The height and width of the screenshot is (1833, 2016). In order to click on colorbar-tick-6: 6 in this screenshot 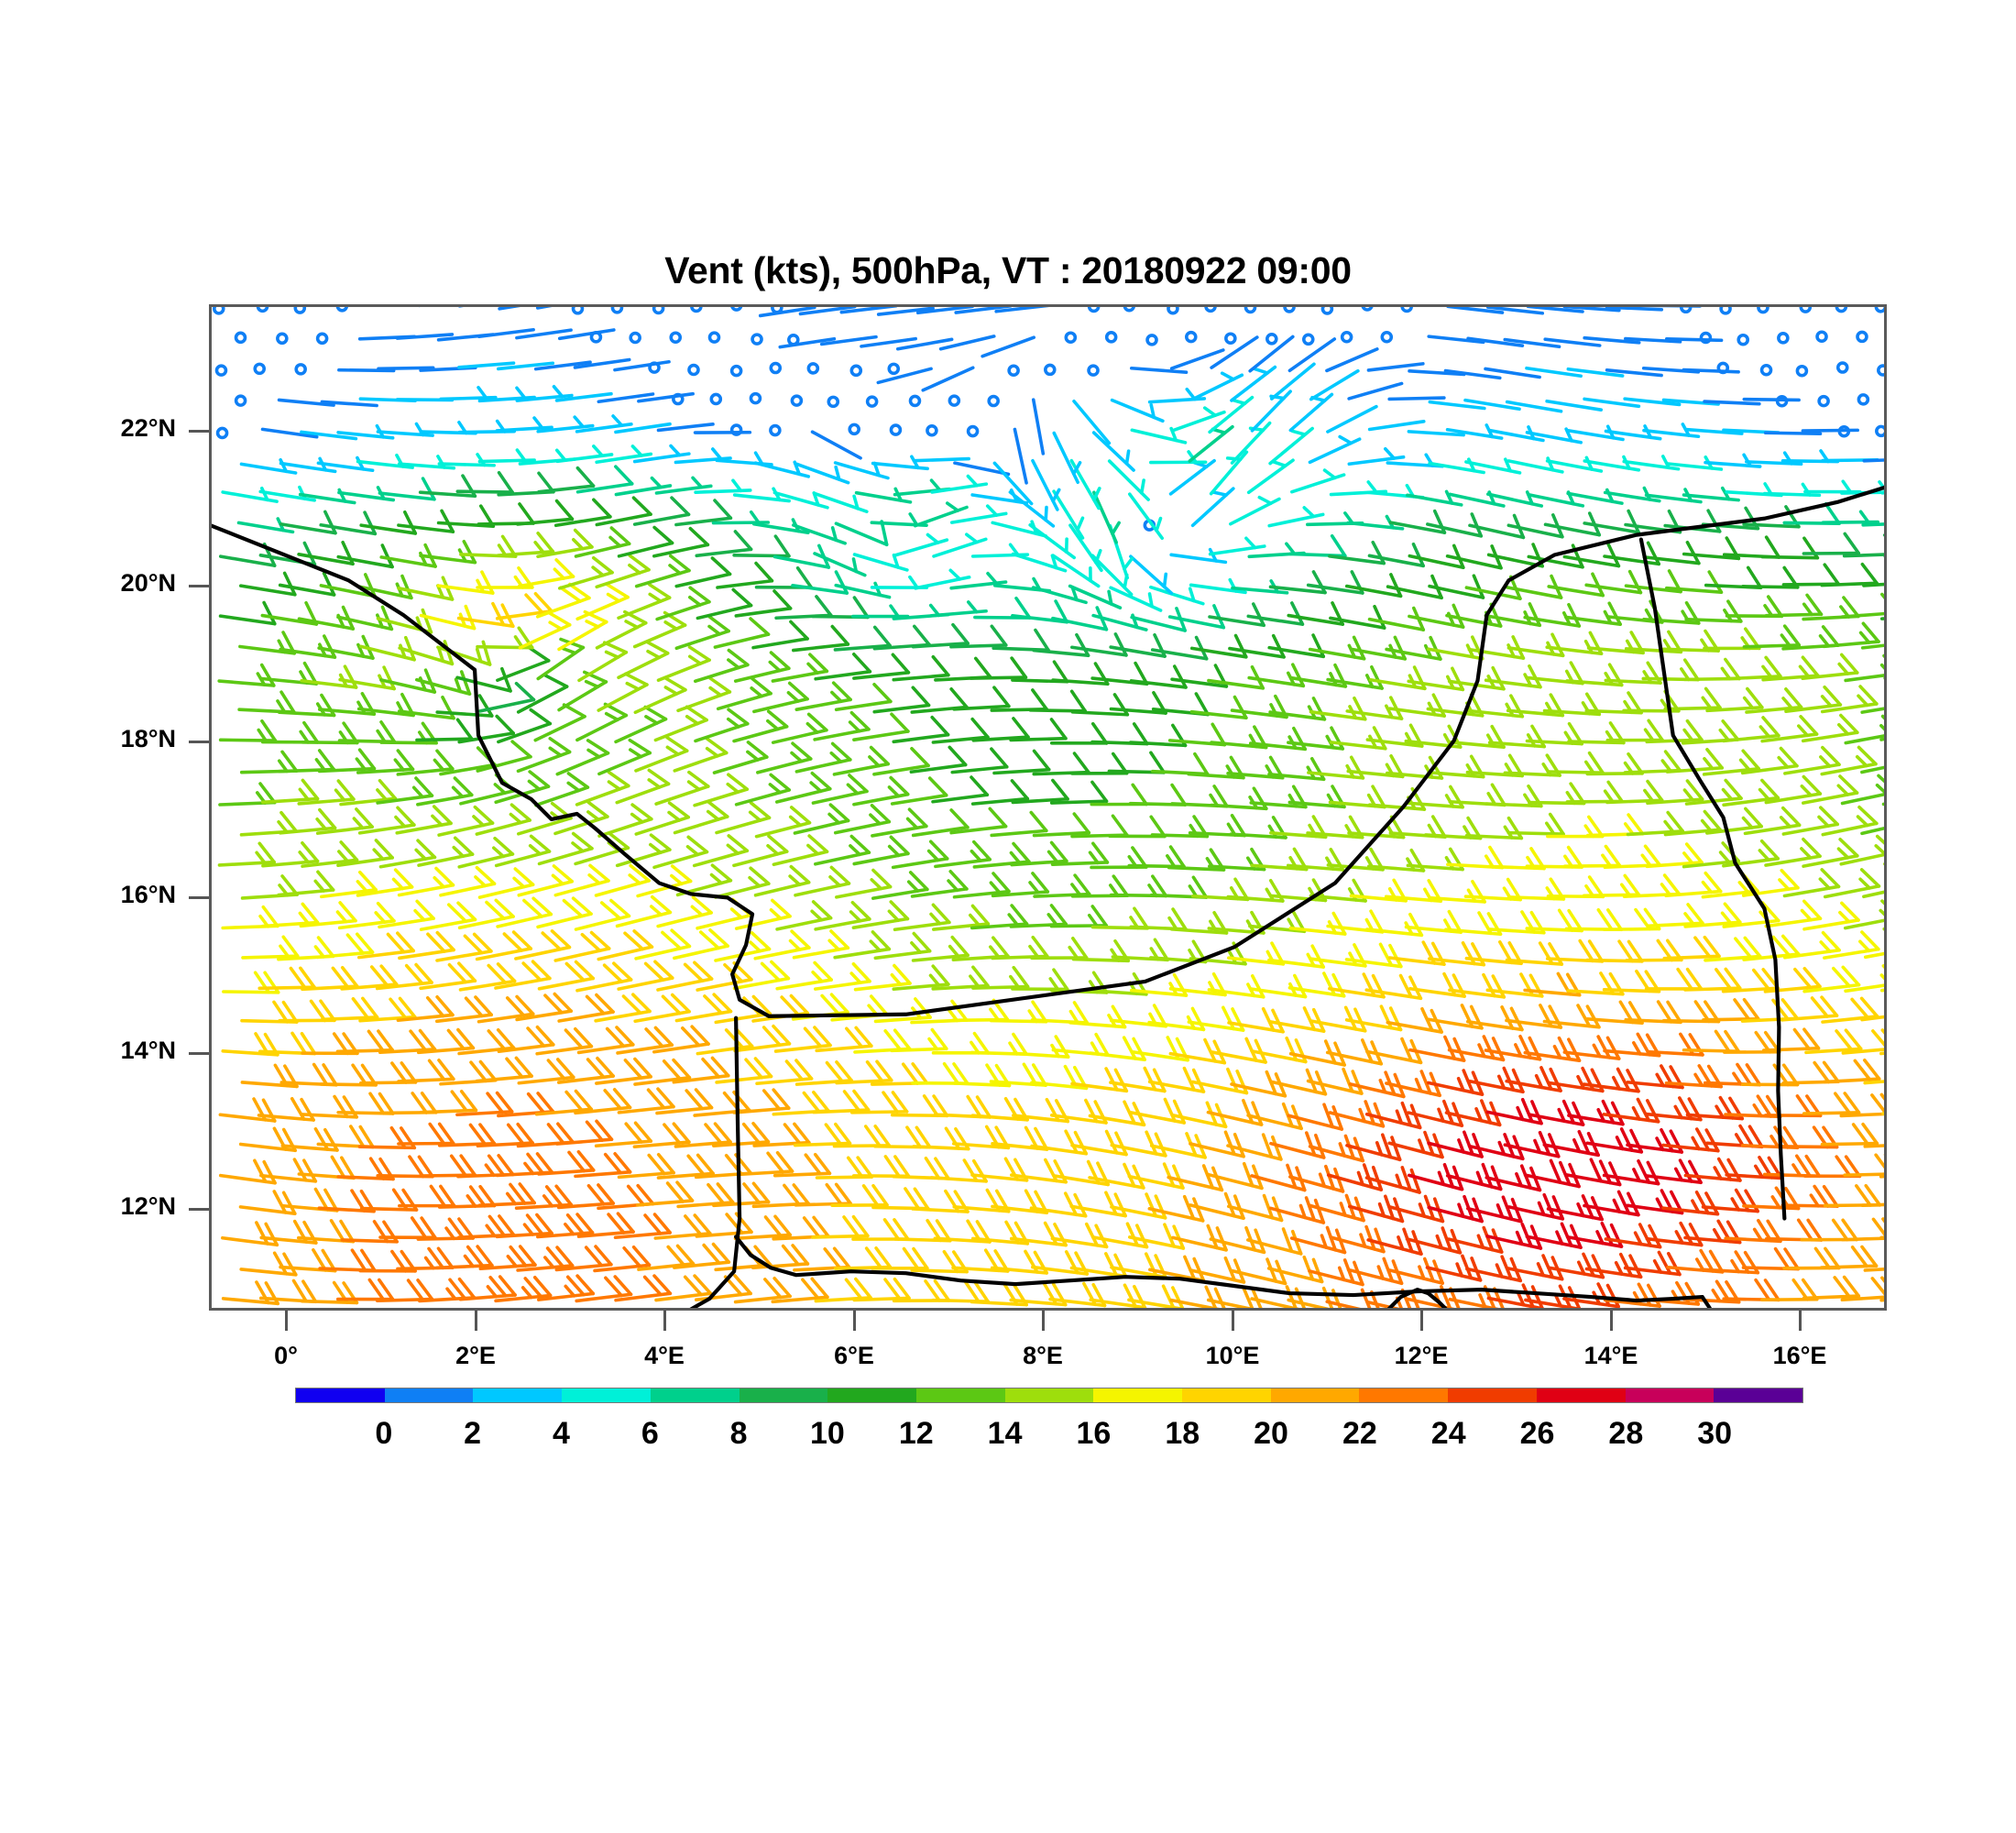, I will do `click(650, 1433)`.